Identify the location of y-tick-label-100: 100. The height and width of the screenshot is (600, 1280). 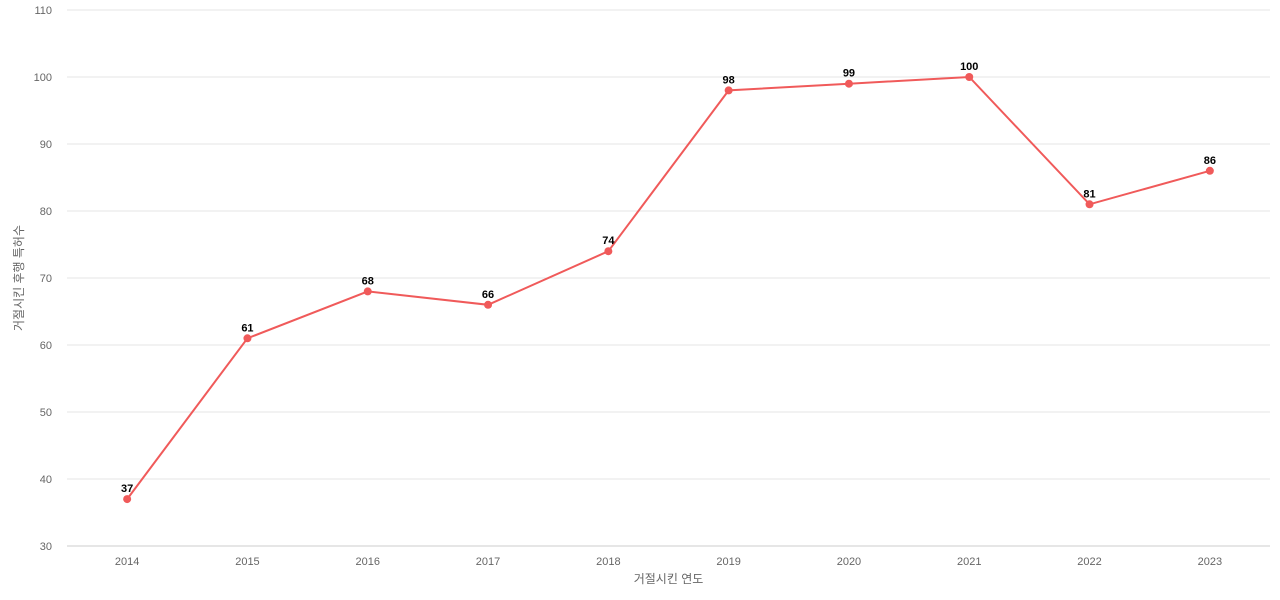
(43, 78).